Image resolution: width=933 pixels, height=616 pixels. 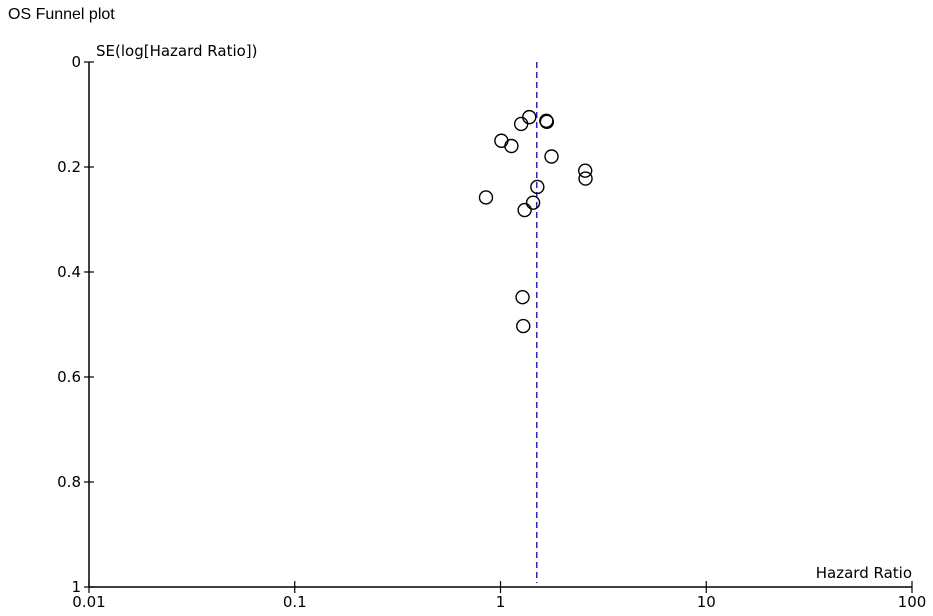 I want to click on y-tick-label: 0.4, so click(x=69, y=272).